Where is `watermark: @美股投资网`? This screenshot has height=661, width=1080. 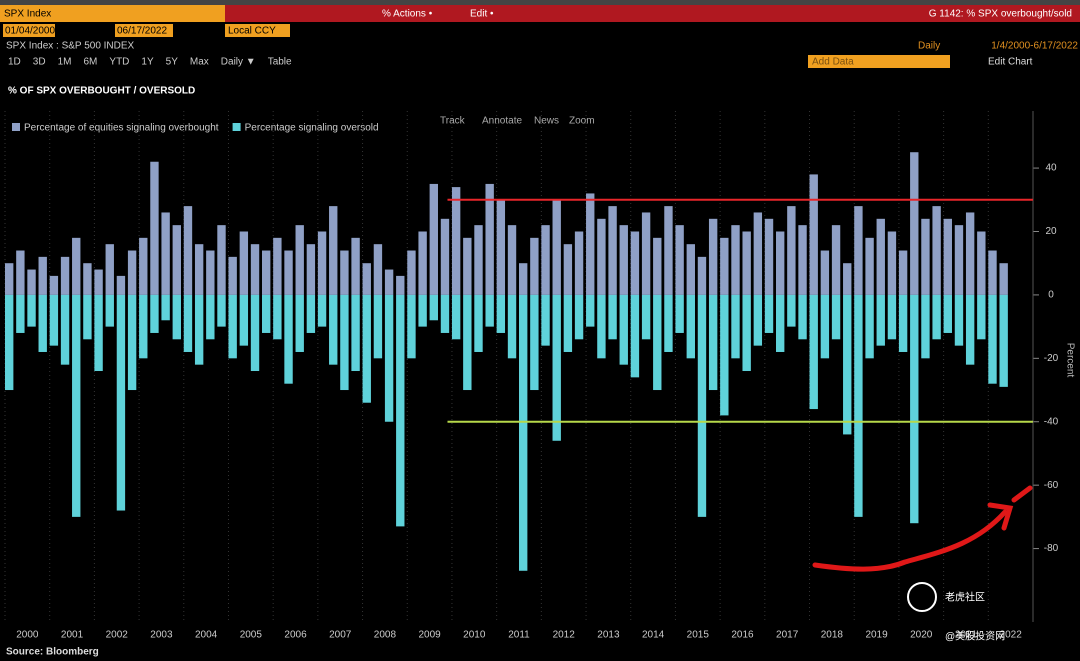 watermark: @美股投资网 is located at coordinates (975, 636).